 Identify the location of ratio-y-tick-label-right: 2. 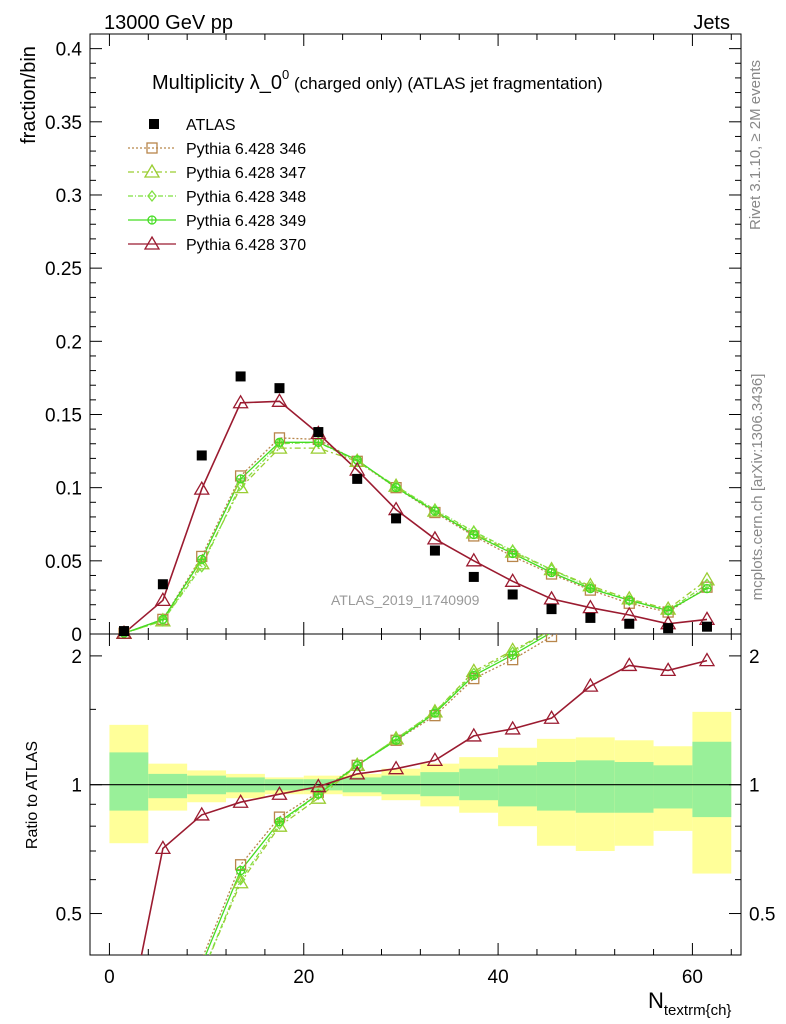
(754, 657).